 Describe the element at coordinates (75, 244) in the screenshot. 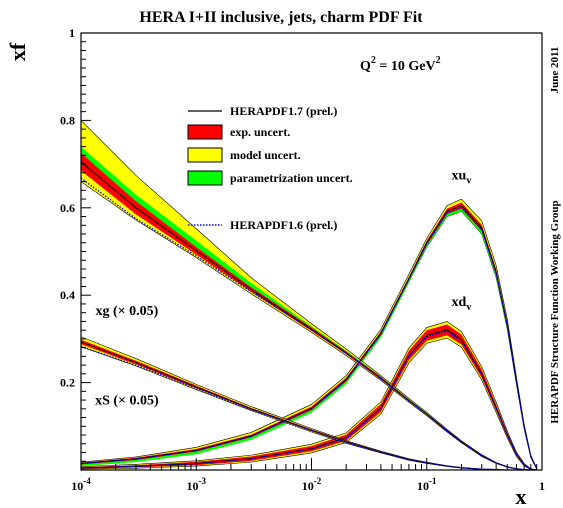

I see `y-axis-ticks: 0.2 0.4 0.6 0.8 1` at that location.